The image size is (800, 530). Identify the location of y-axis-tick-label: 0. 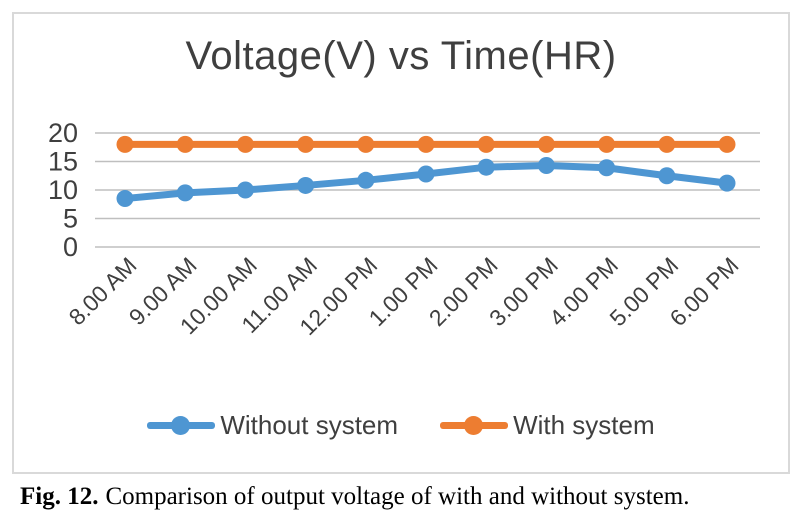
(70, 247).